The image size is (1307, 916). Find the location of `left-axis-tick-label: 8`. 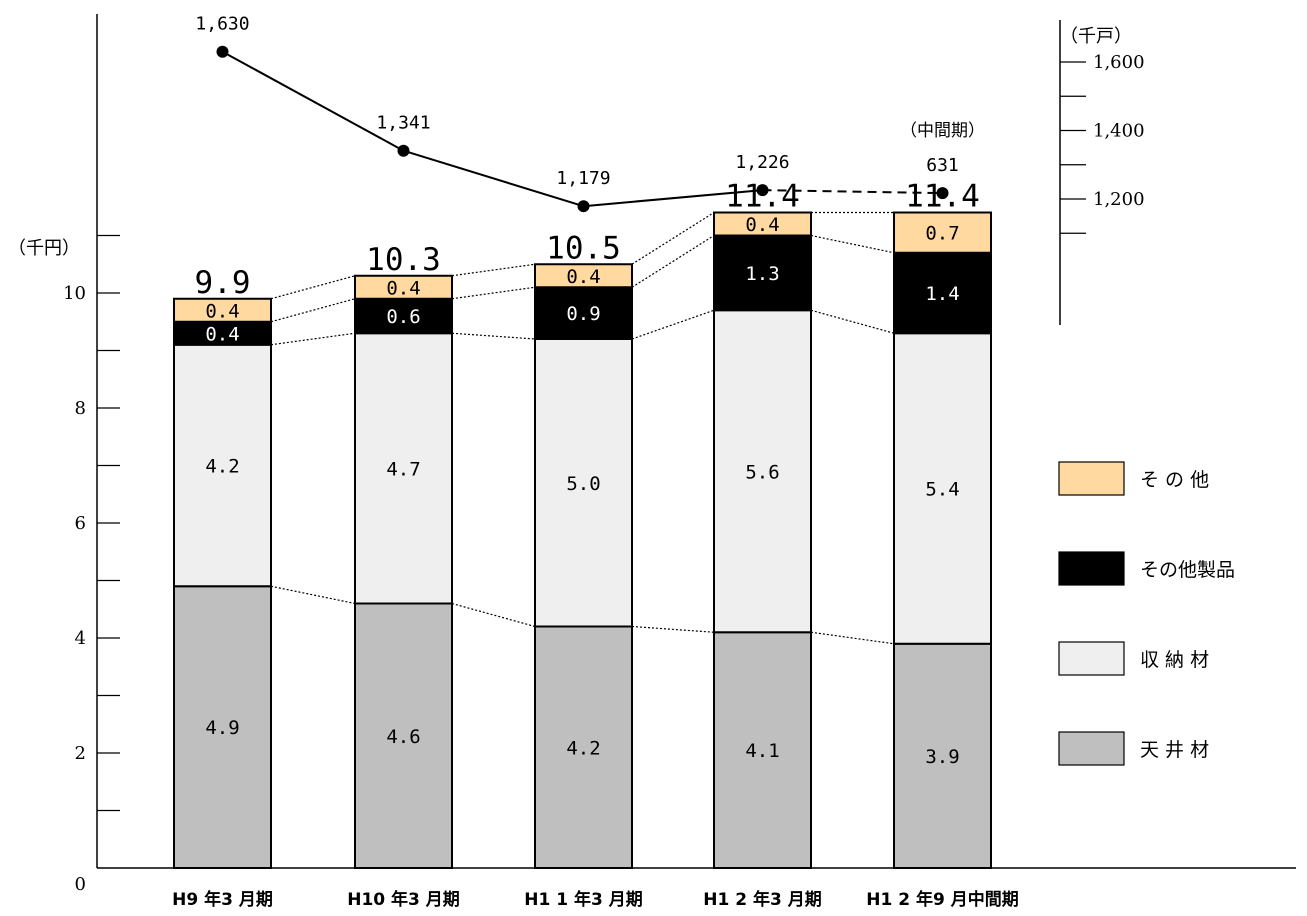

left-axis-tick-label: 8 is located at coordinates (80, 408).